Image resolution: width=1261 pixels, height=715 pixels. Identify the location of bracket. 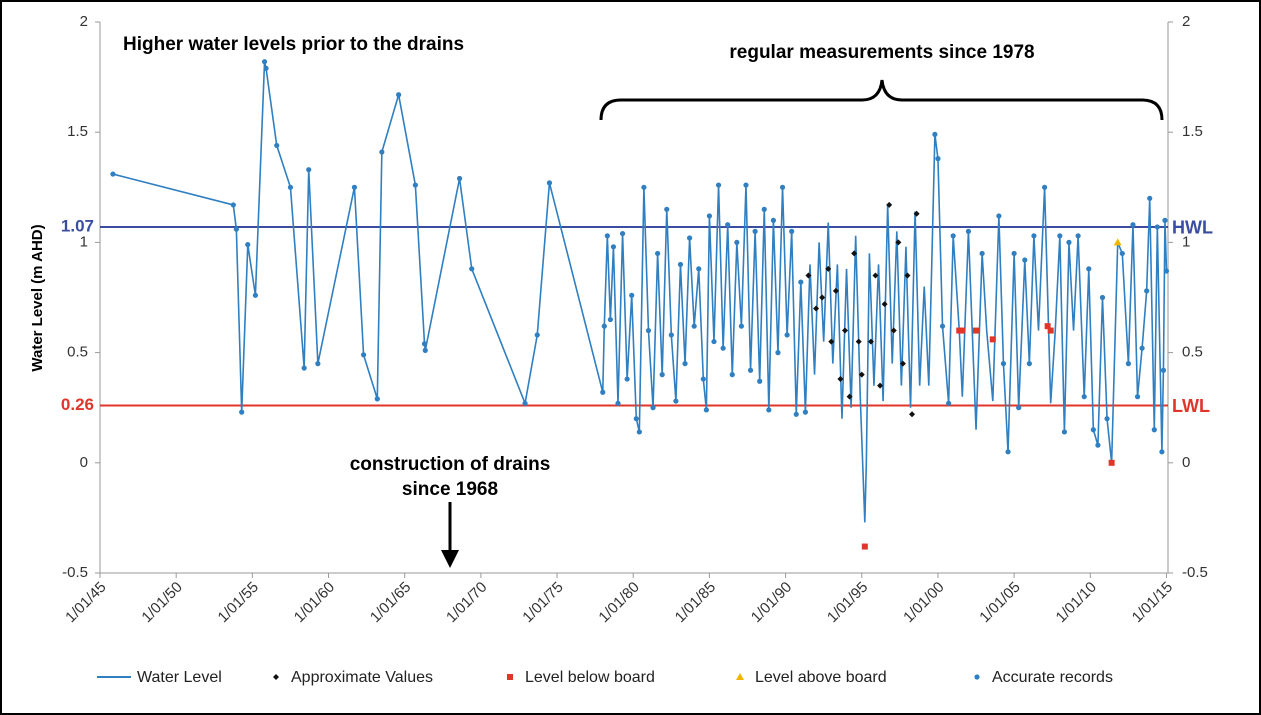
(881, 100).